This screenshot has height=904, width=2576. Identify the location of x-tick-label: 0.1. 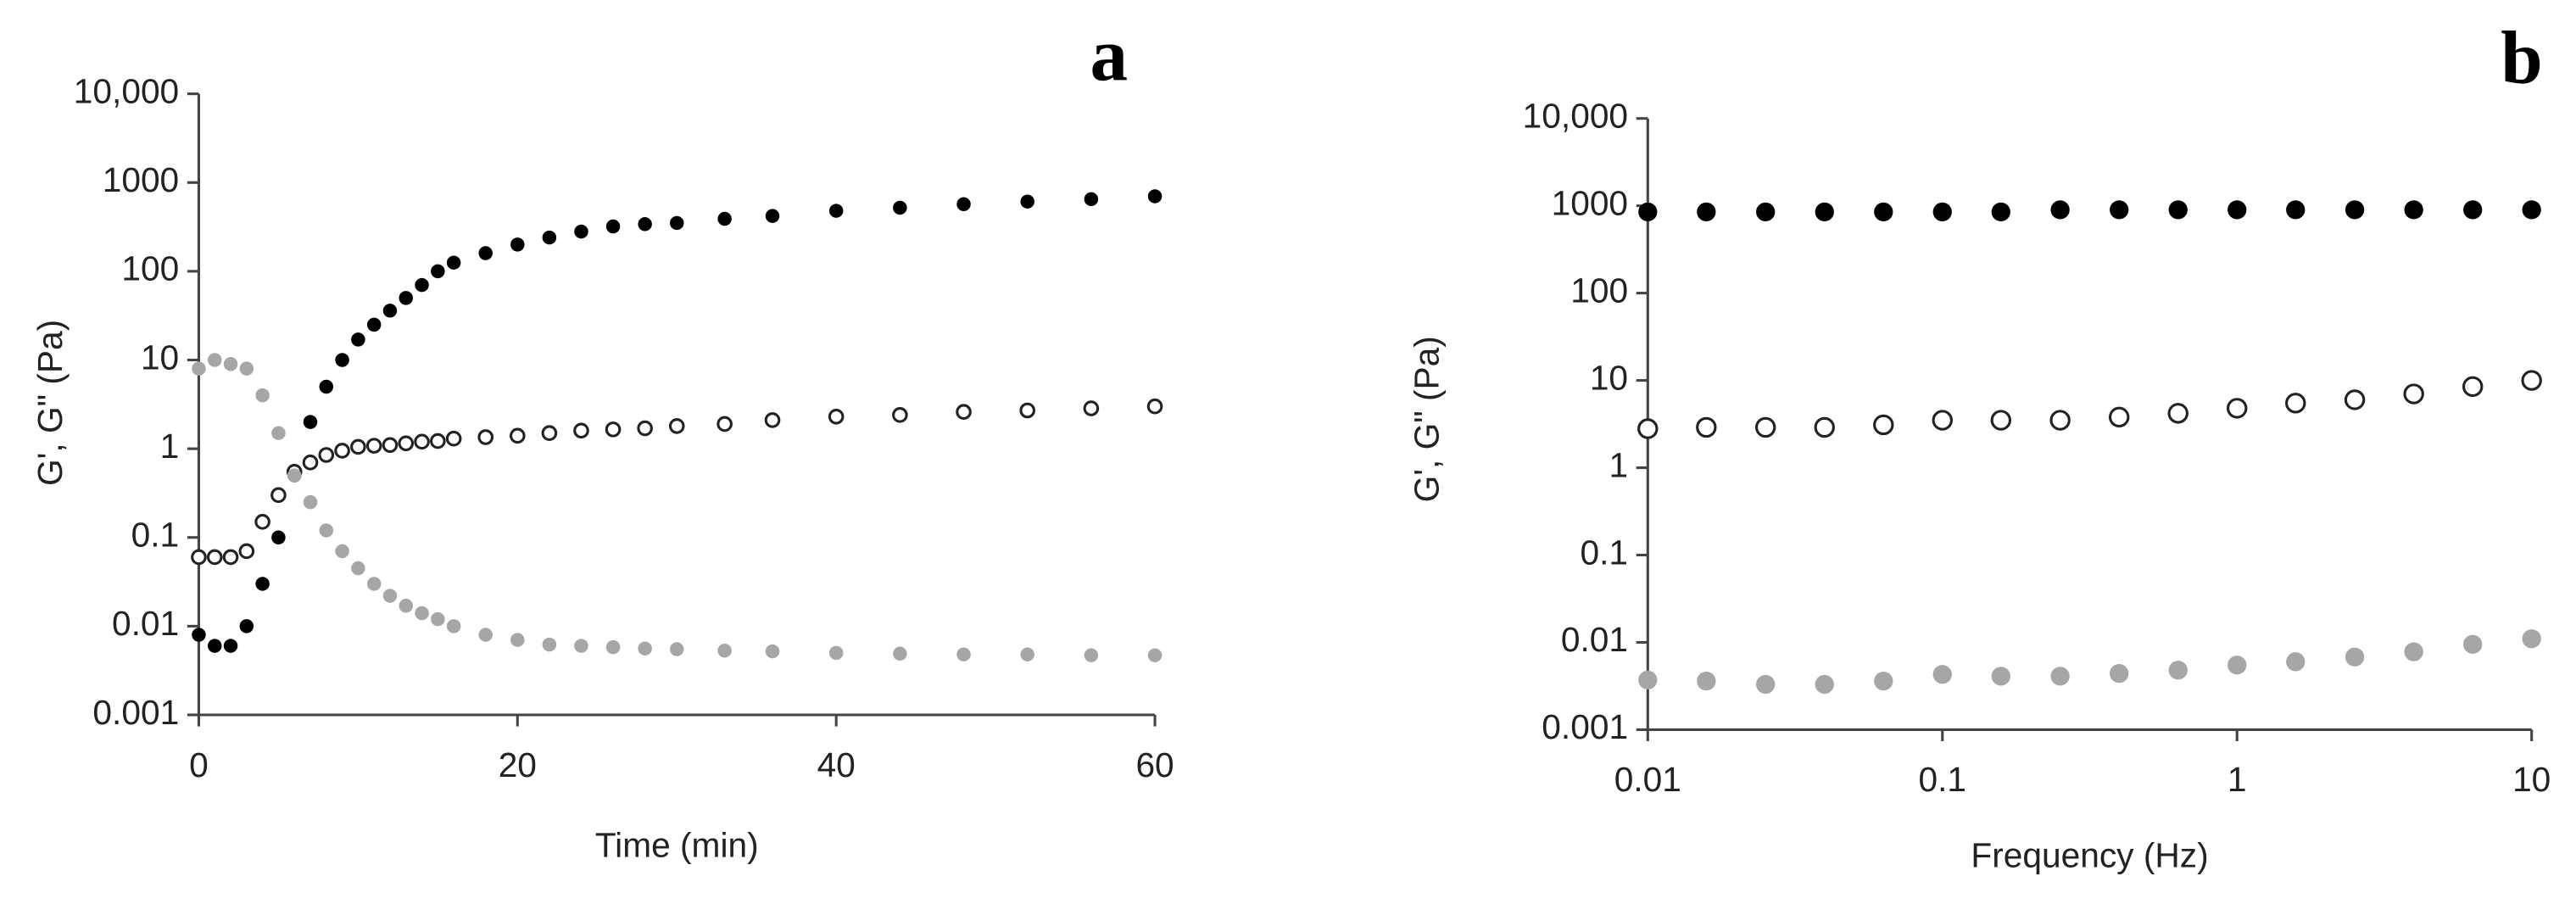
(1942, 779).